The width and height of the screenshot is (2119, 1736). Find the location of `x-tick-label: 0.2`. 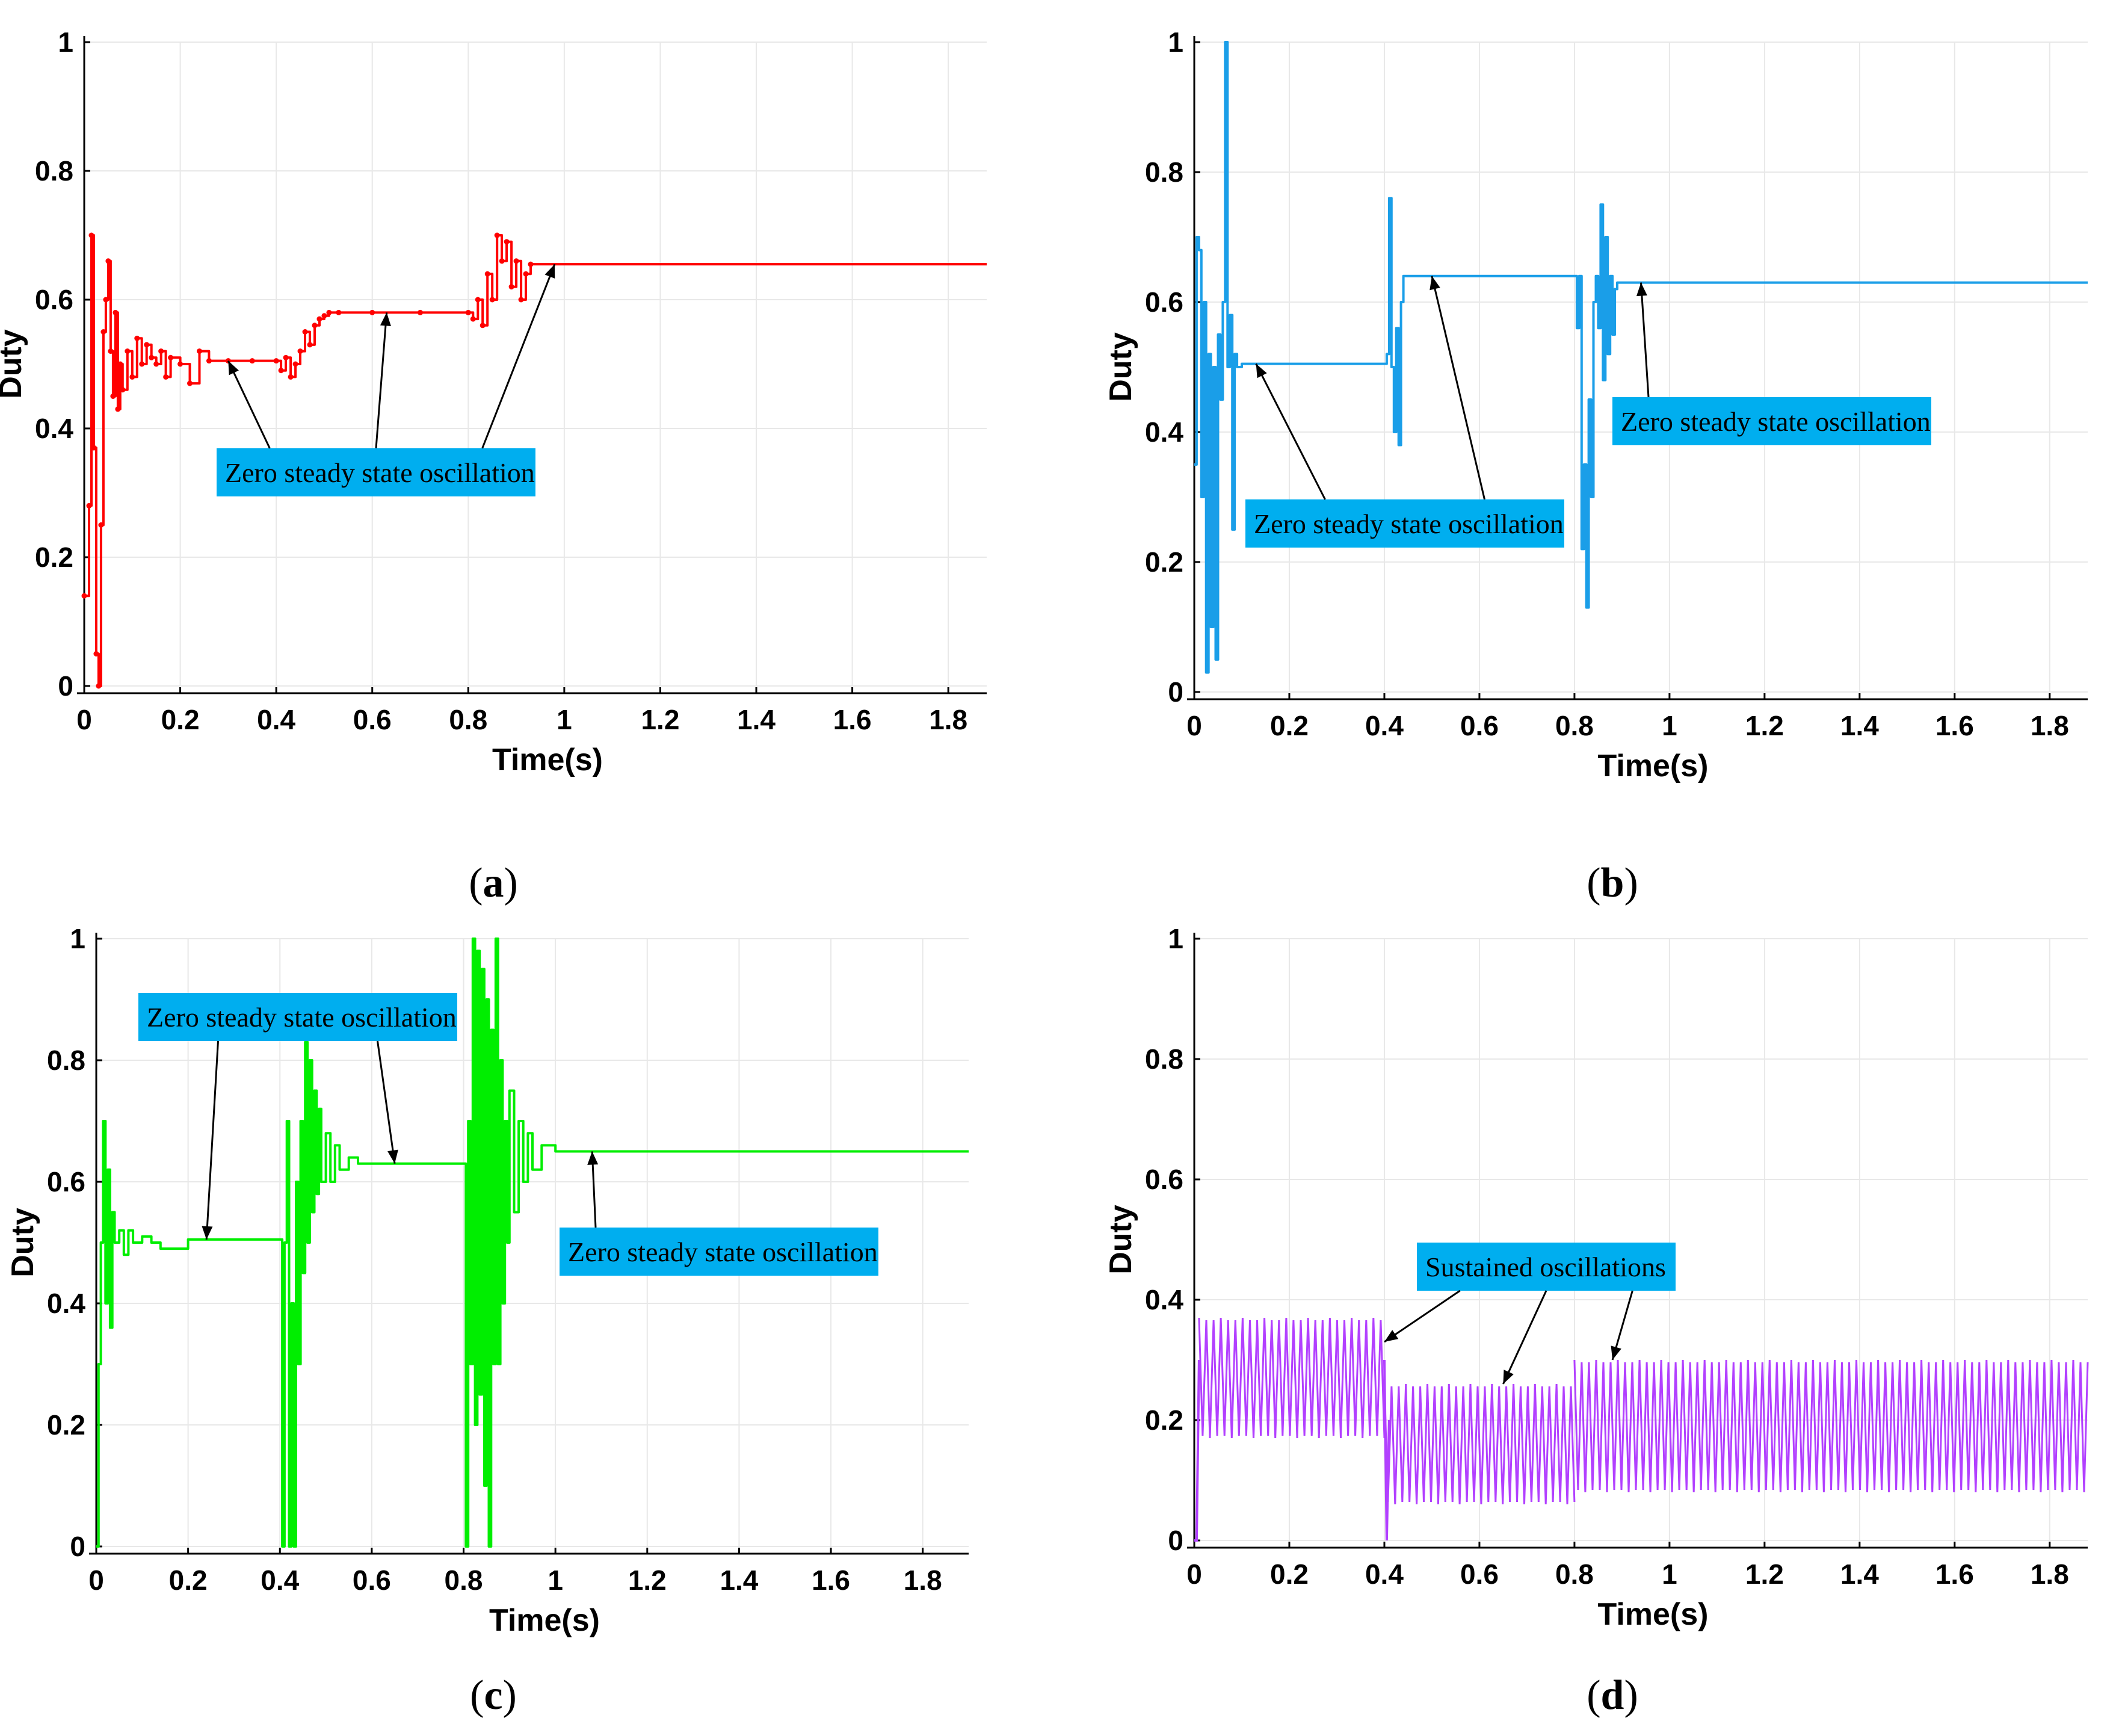

x-tick-label: 0.2 is located at coordinates (1289, 1574).